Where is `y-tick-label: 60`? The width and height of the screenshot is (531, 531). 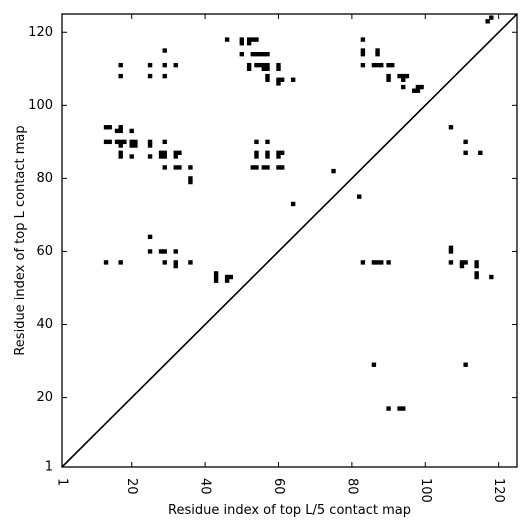 y-tick-label: 60 is located at coordinates (44, 251).